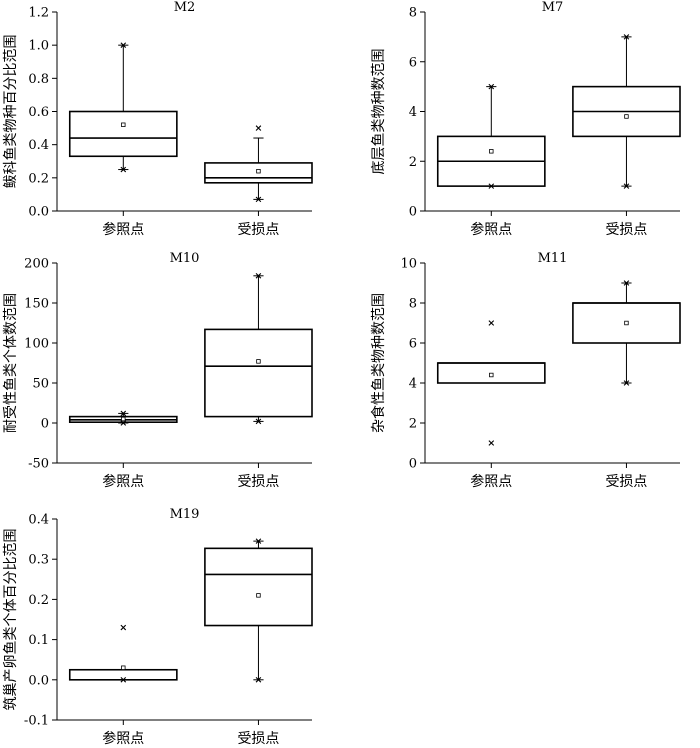 The height and width of the screenshot is (748, 700). I want to click on y-tick-label: -0.1, so click(36, 721).